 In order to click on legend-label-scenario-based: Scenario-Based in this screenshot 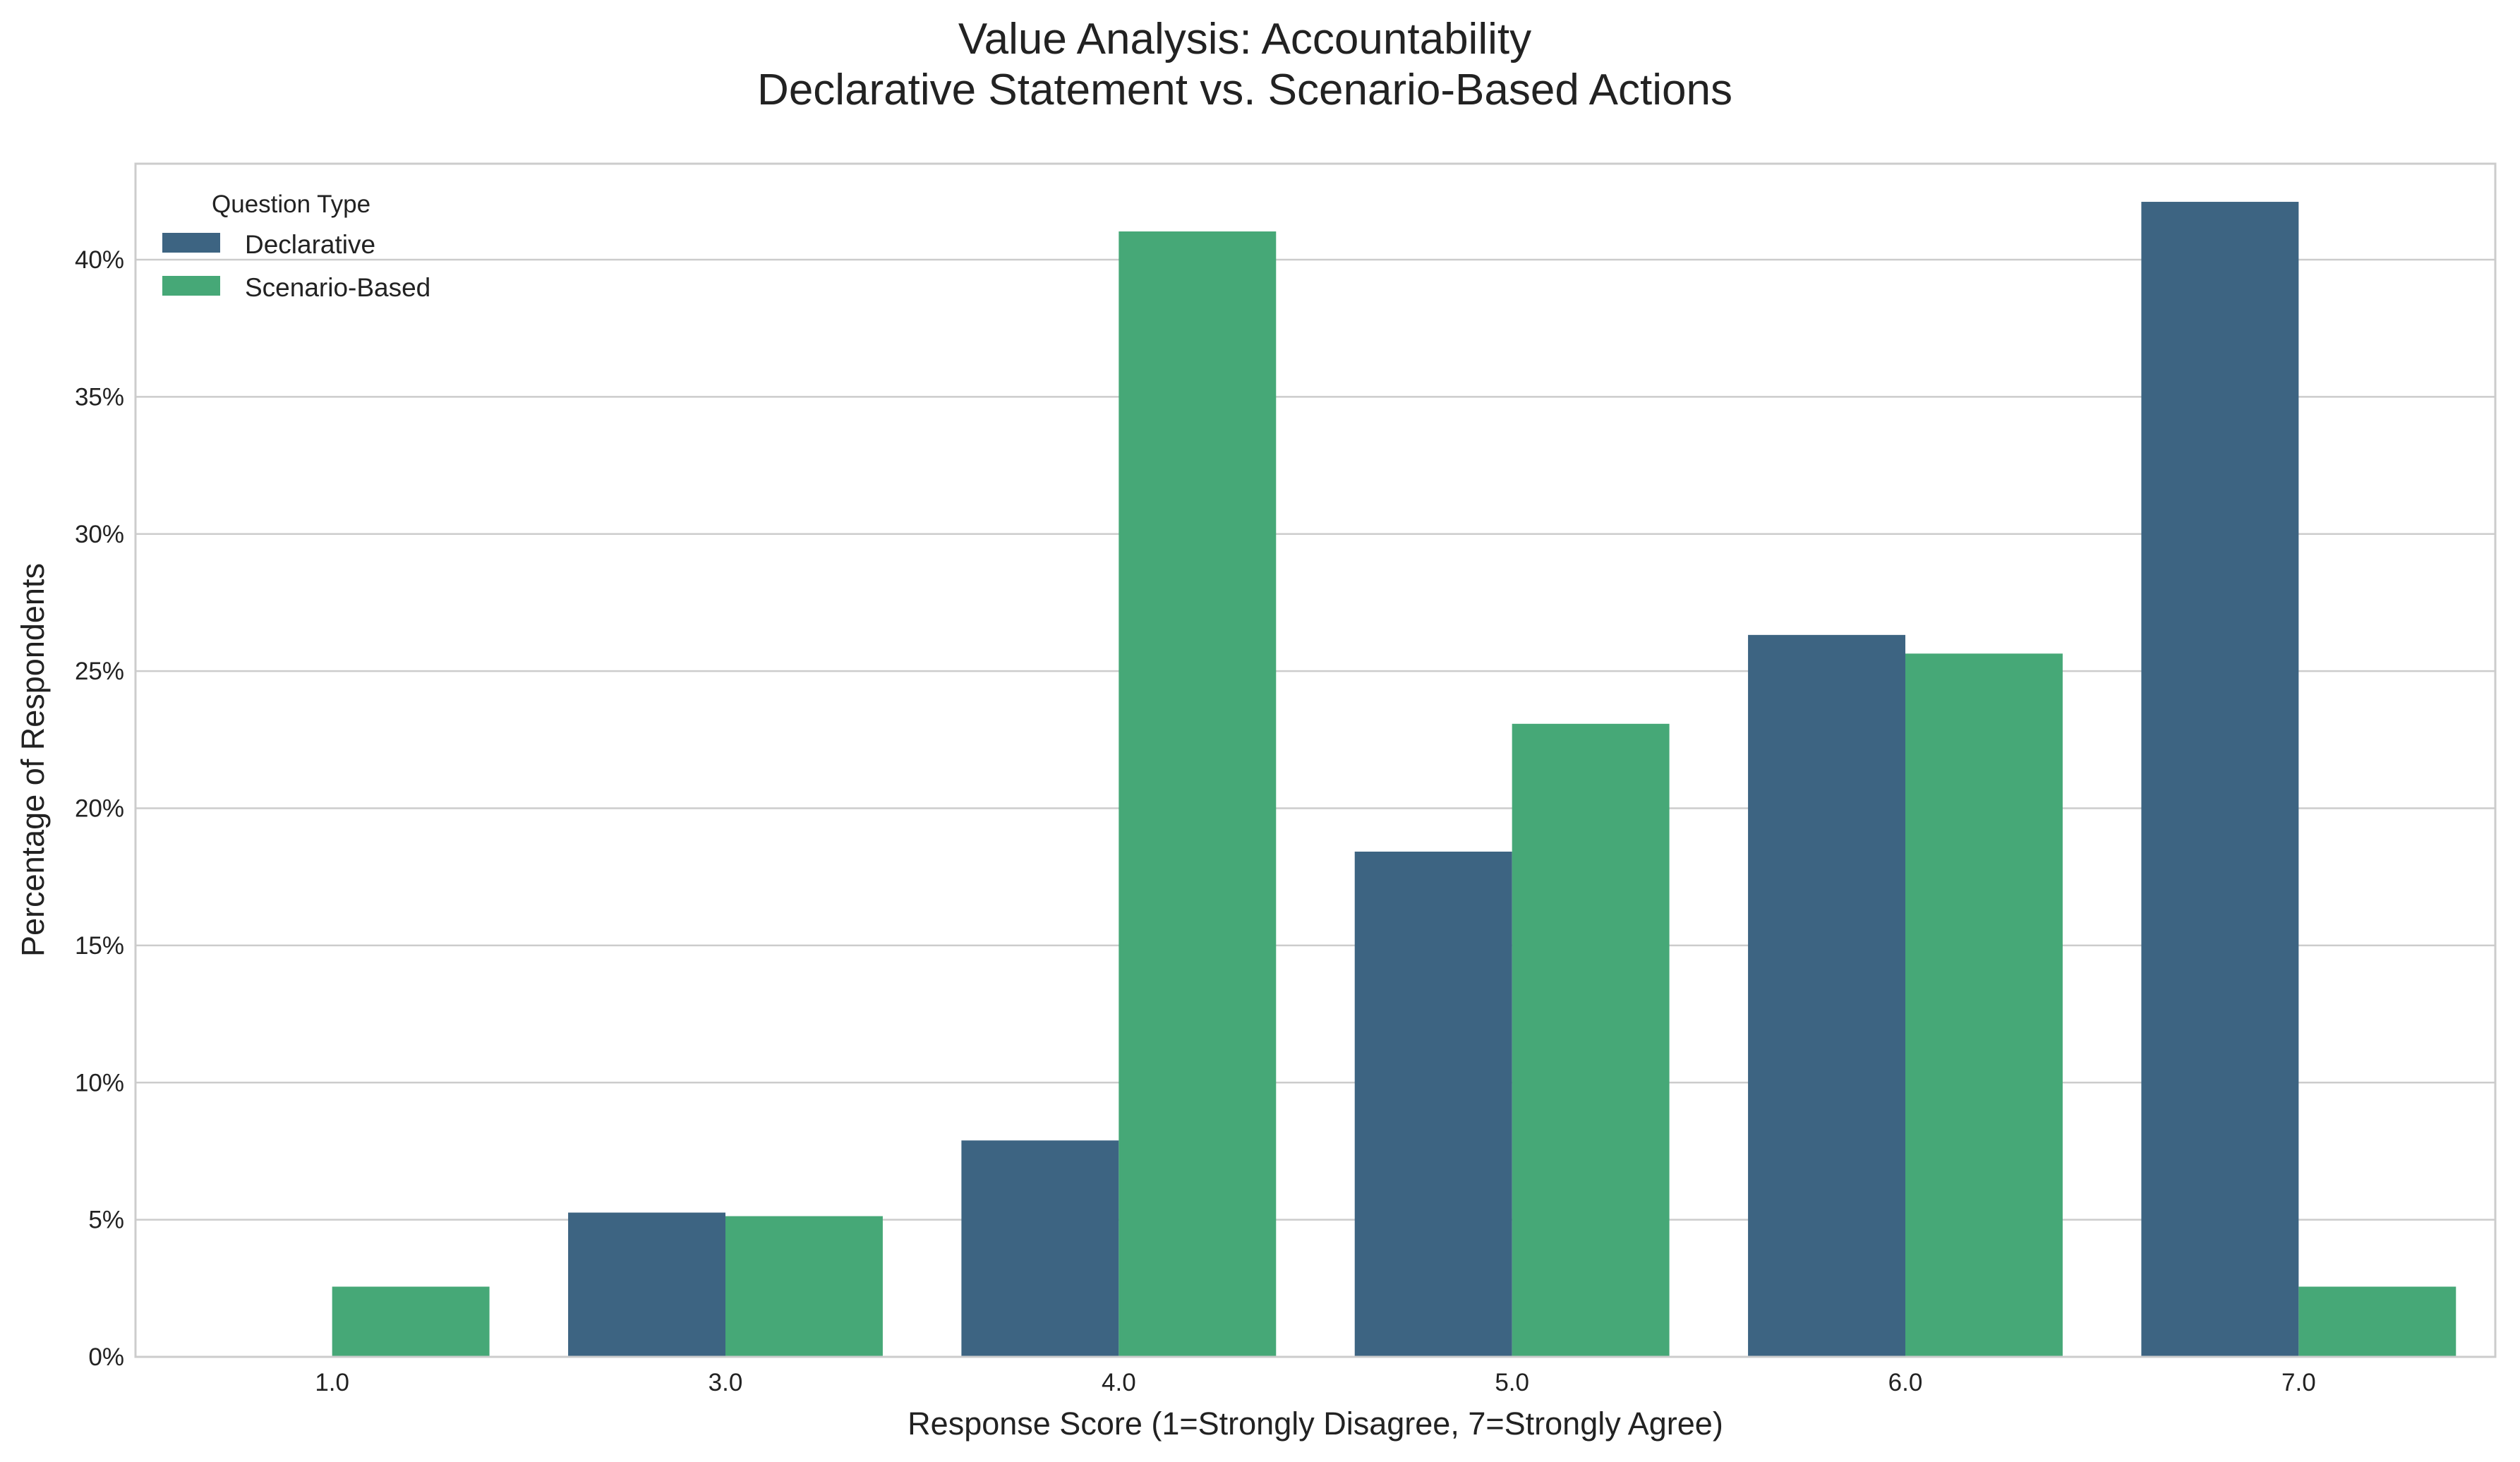, I will do `click(337, 287)`.